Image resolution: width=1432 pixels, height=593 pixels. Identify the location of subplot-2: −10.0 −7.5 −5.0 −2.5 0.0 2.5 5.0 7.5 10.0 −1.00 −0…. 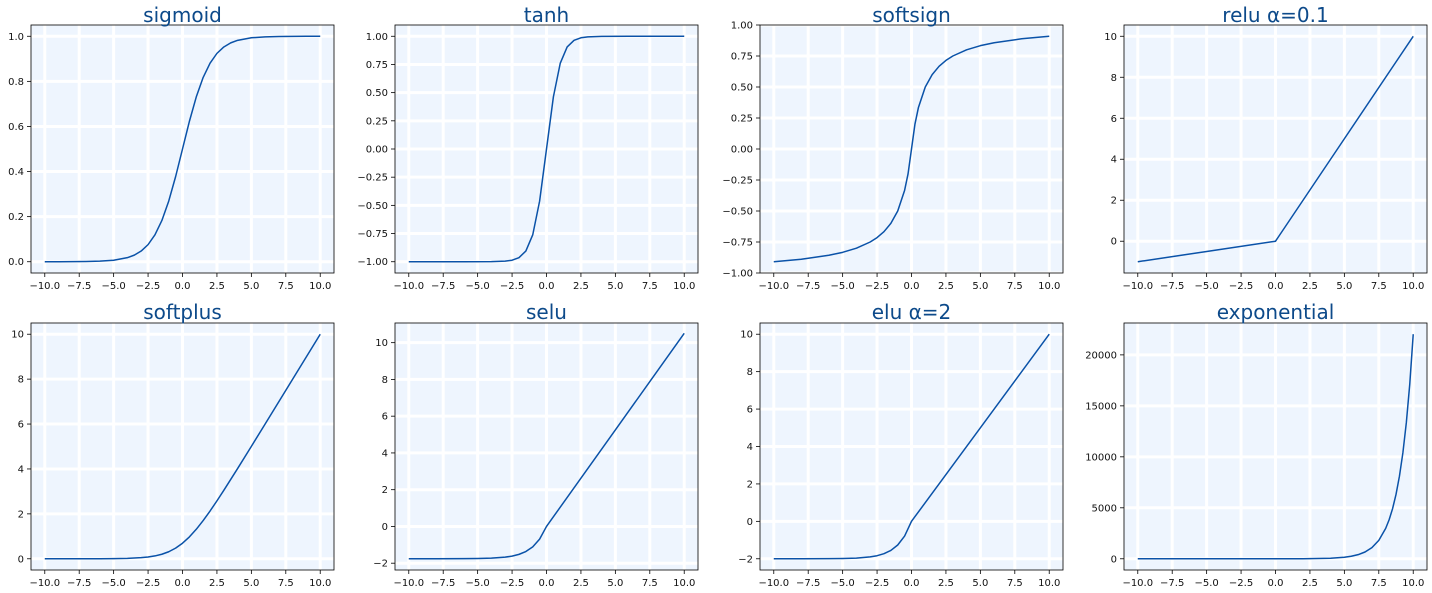
(528, 147).